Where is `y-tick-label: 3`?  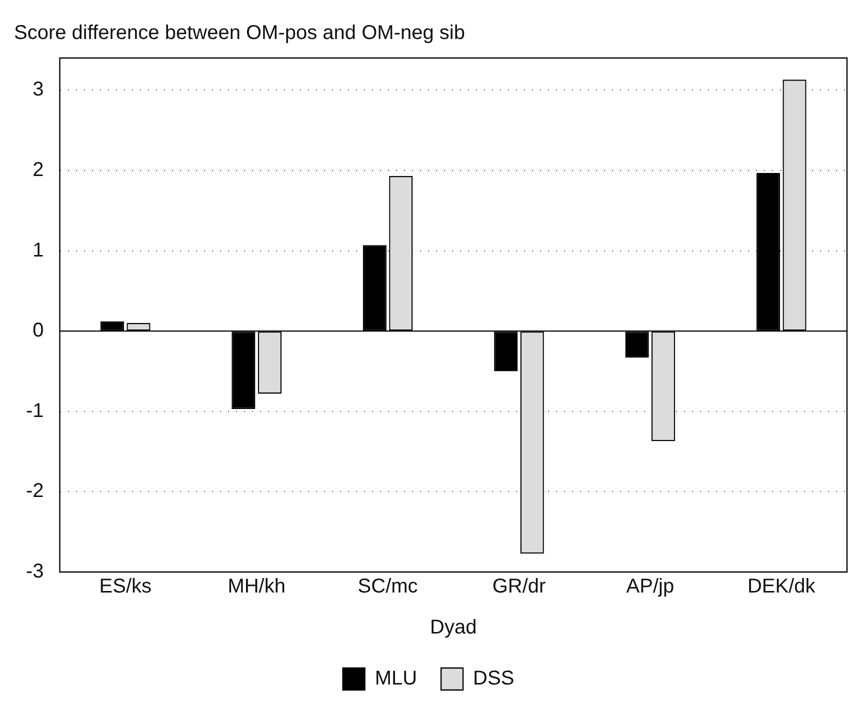
y-tick-label: 3 is located at coordinates (38, 89).